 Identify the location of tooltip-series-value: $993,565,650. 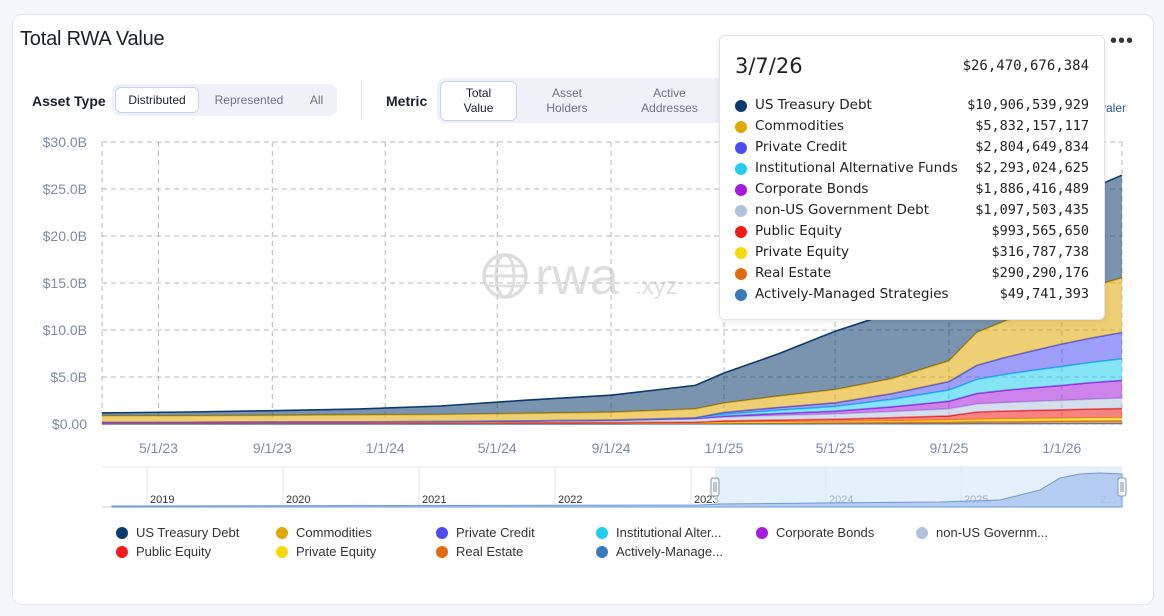
(1040, 231).